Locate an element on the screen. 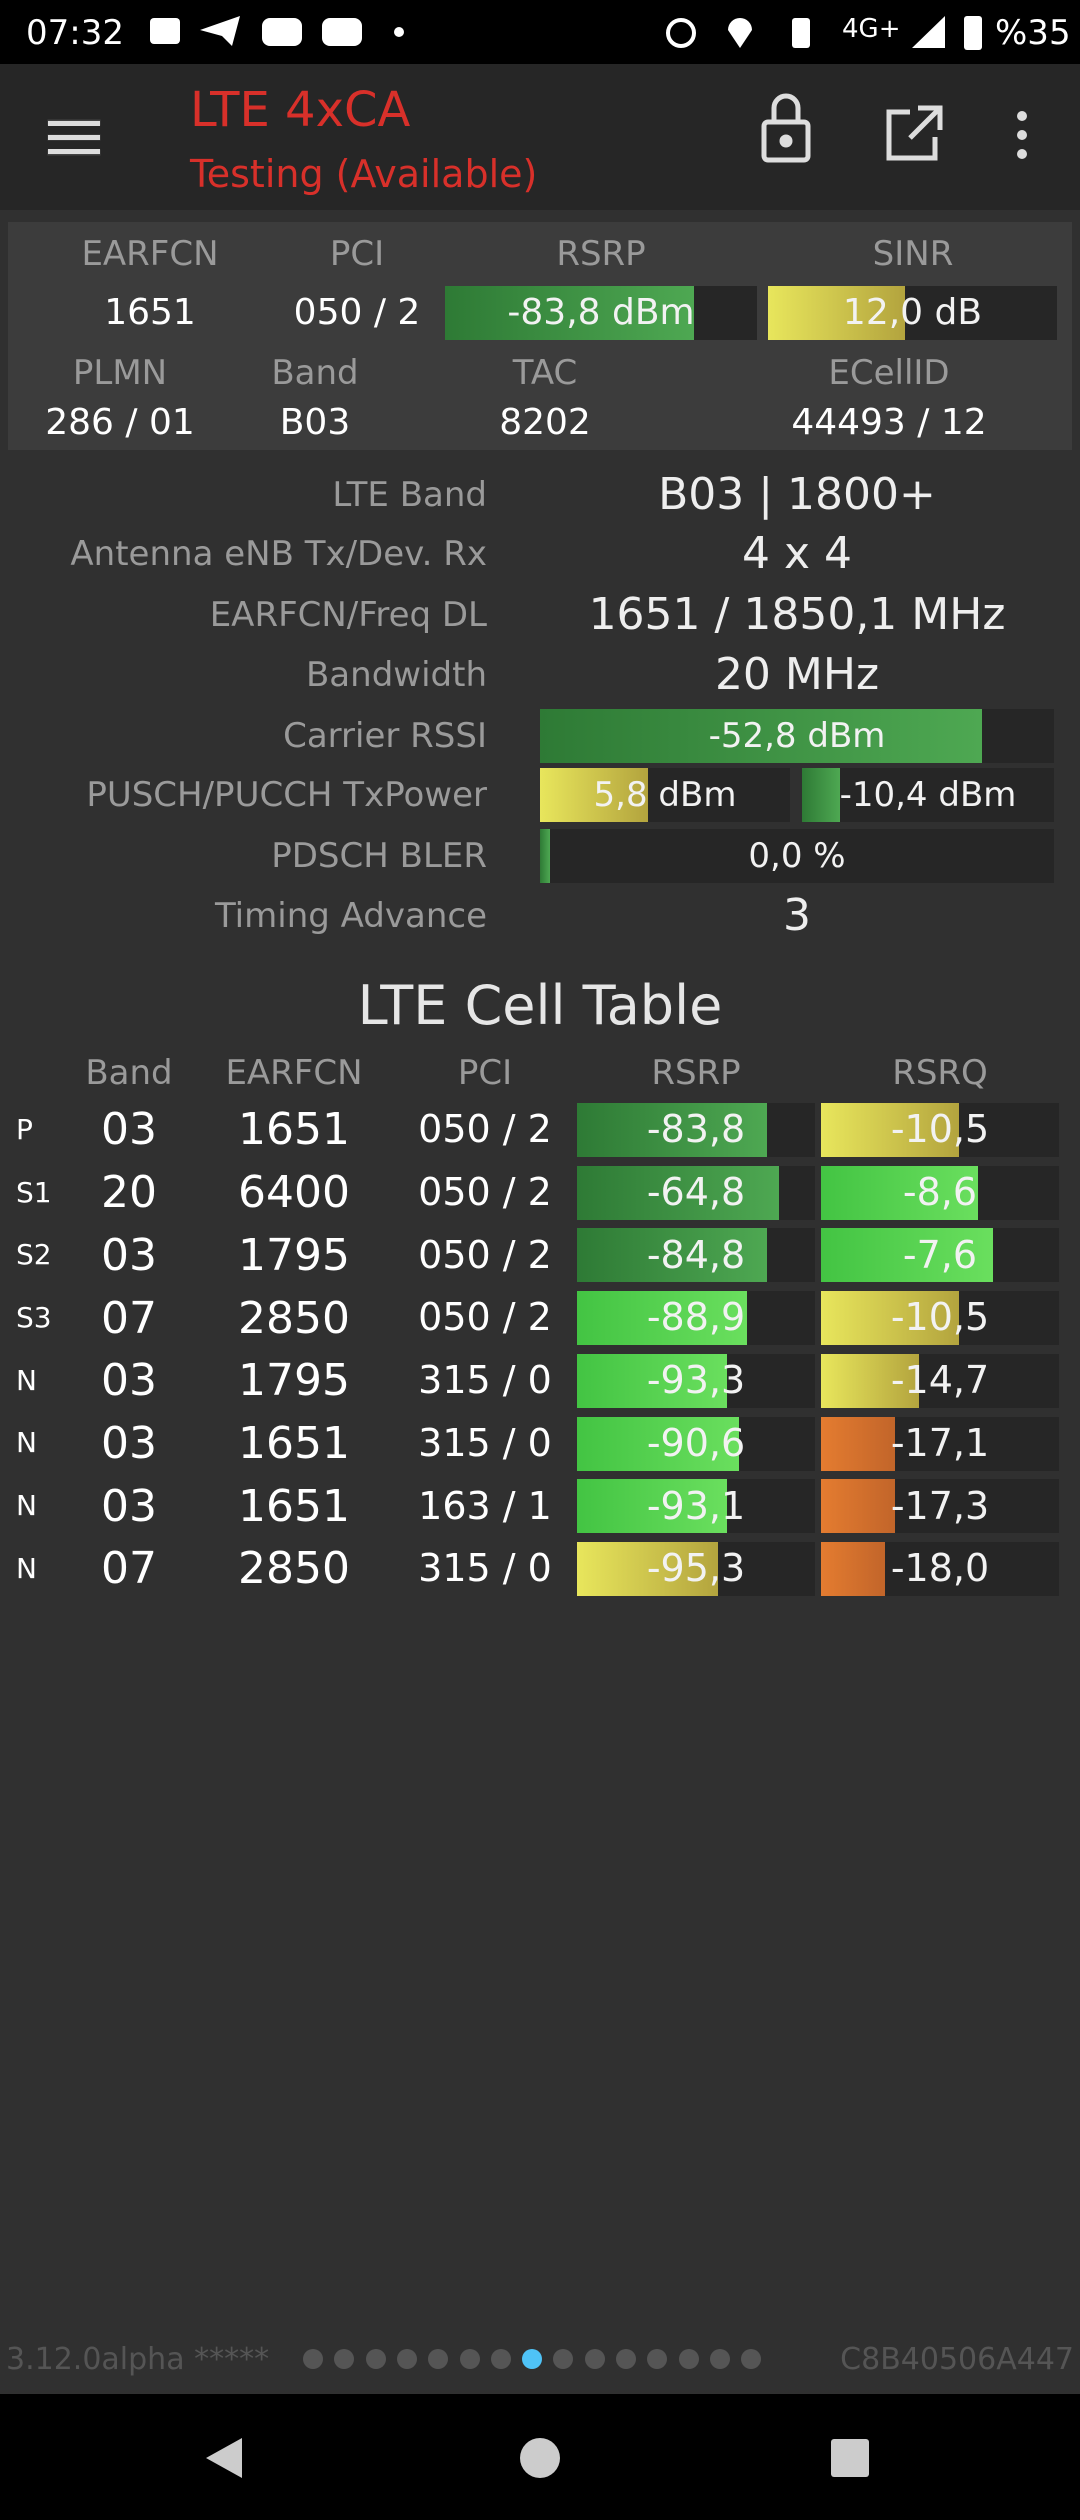 The width and height of the screenshot is (1080, 2520). app-subtitle: Testing (Available) is located at coordinates (364, 174).